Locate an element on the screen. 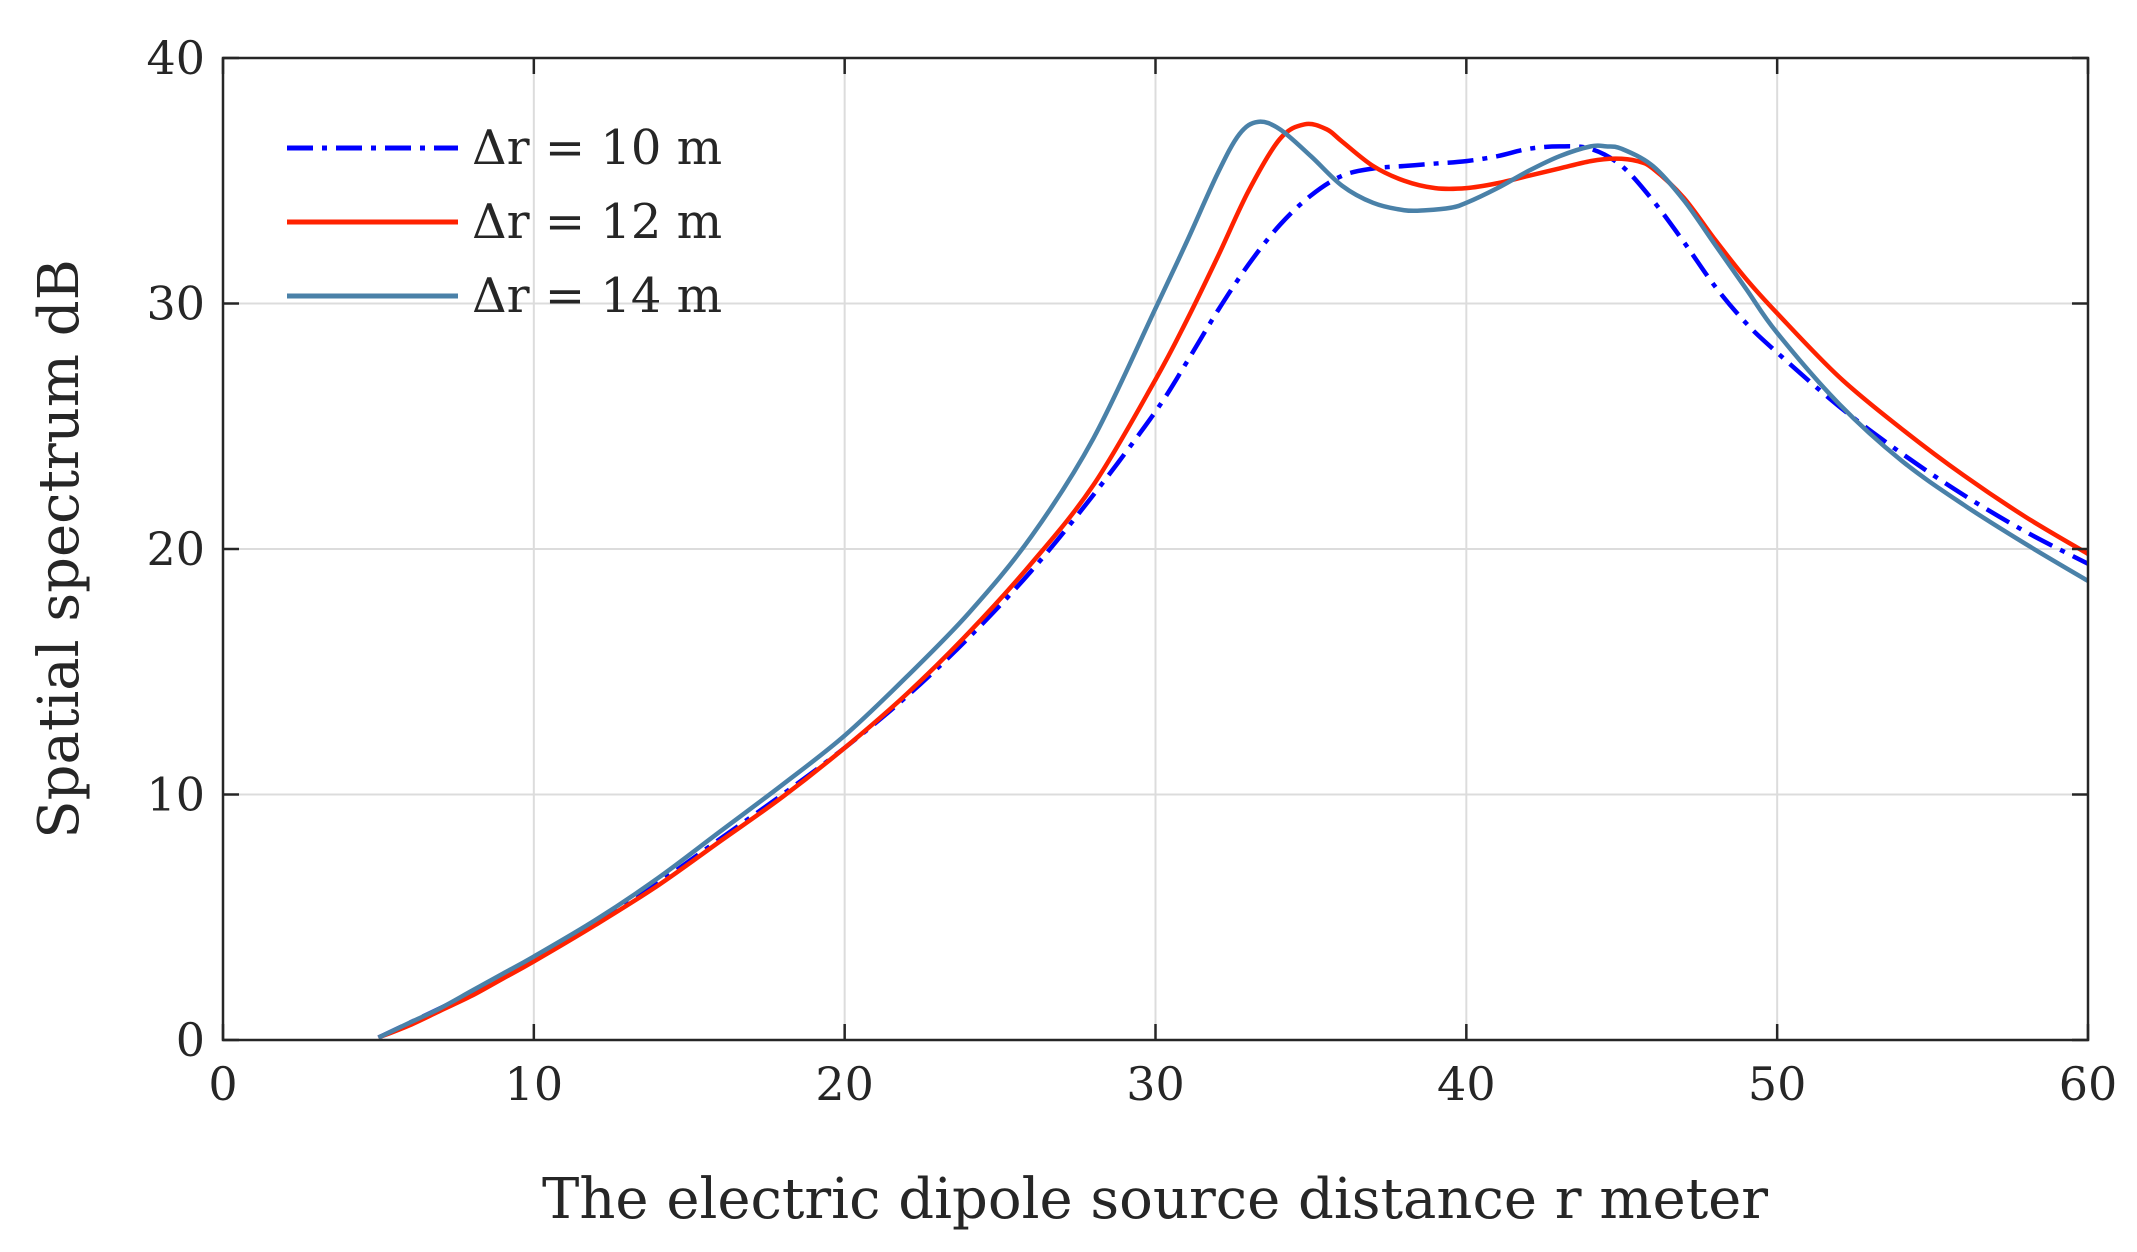  y-tick-label: 30 is located at coordinates (175, 304).